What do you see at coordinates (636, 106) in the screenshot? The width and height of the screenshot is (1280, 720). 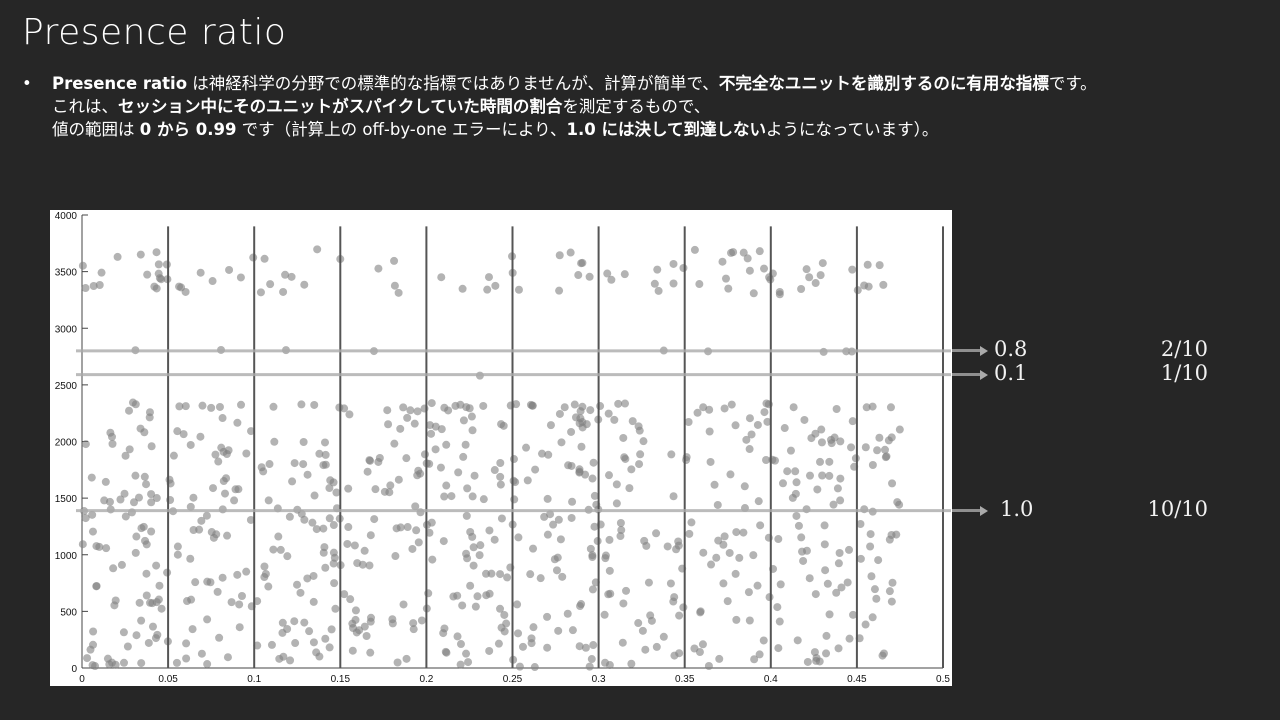 I see `line2-segment: を測定するもので、` at bounding box center [636, 106].